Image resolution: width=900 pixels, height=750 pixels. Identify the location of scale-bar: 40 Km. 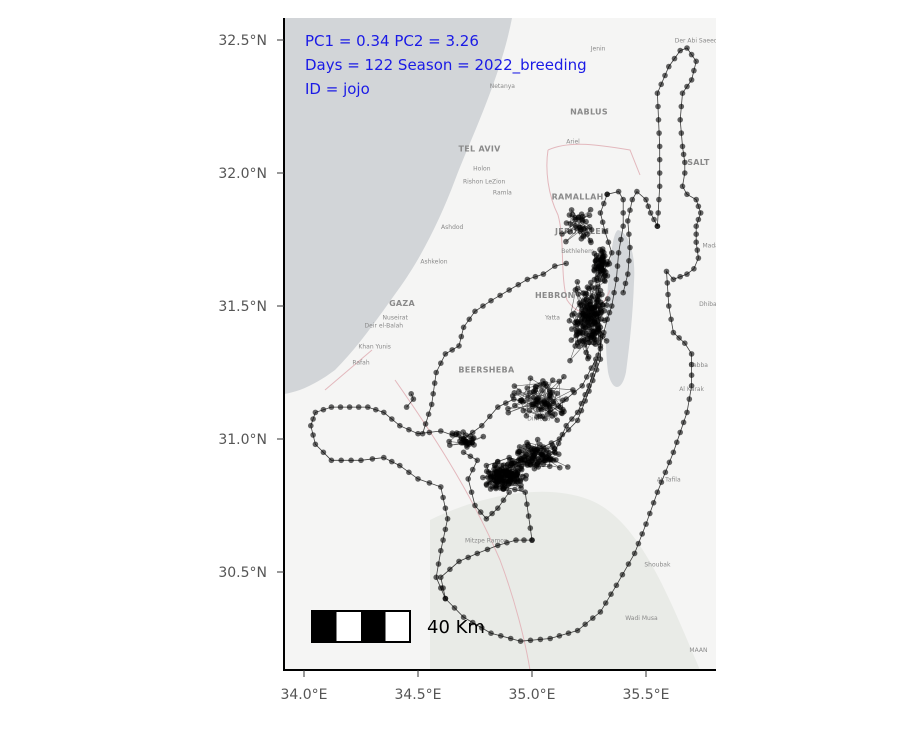
(398, 626).